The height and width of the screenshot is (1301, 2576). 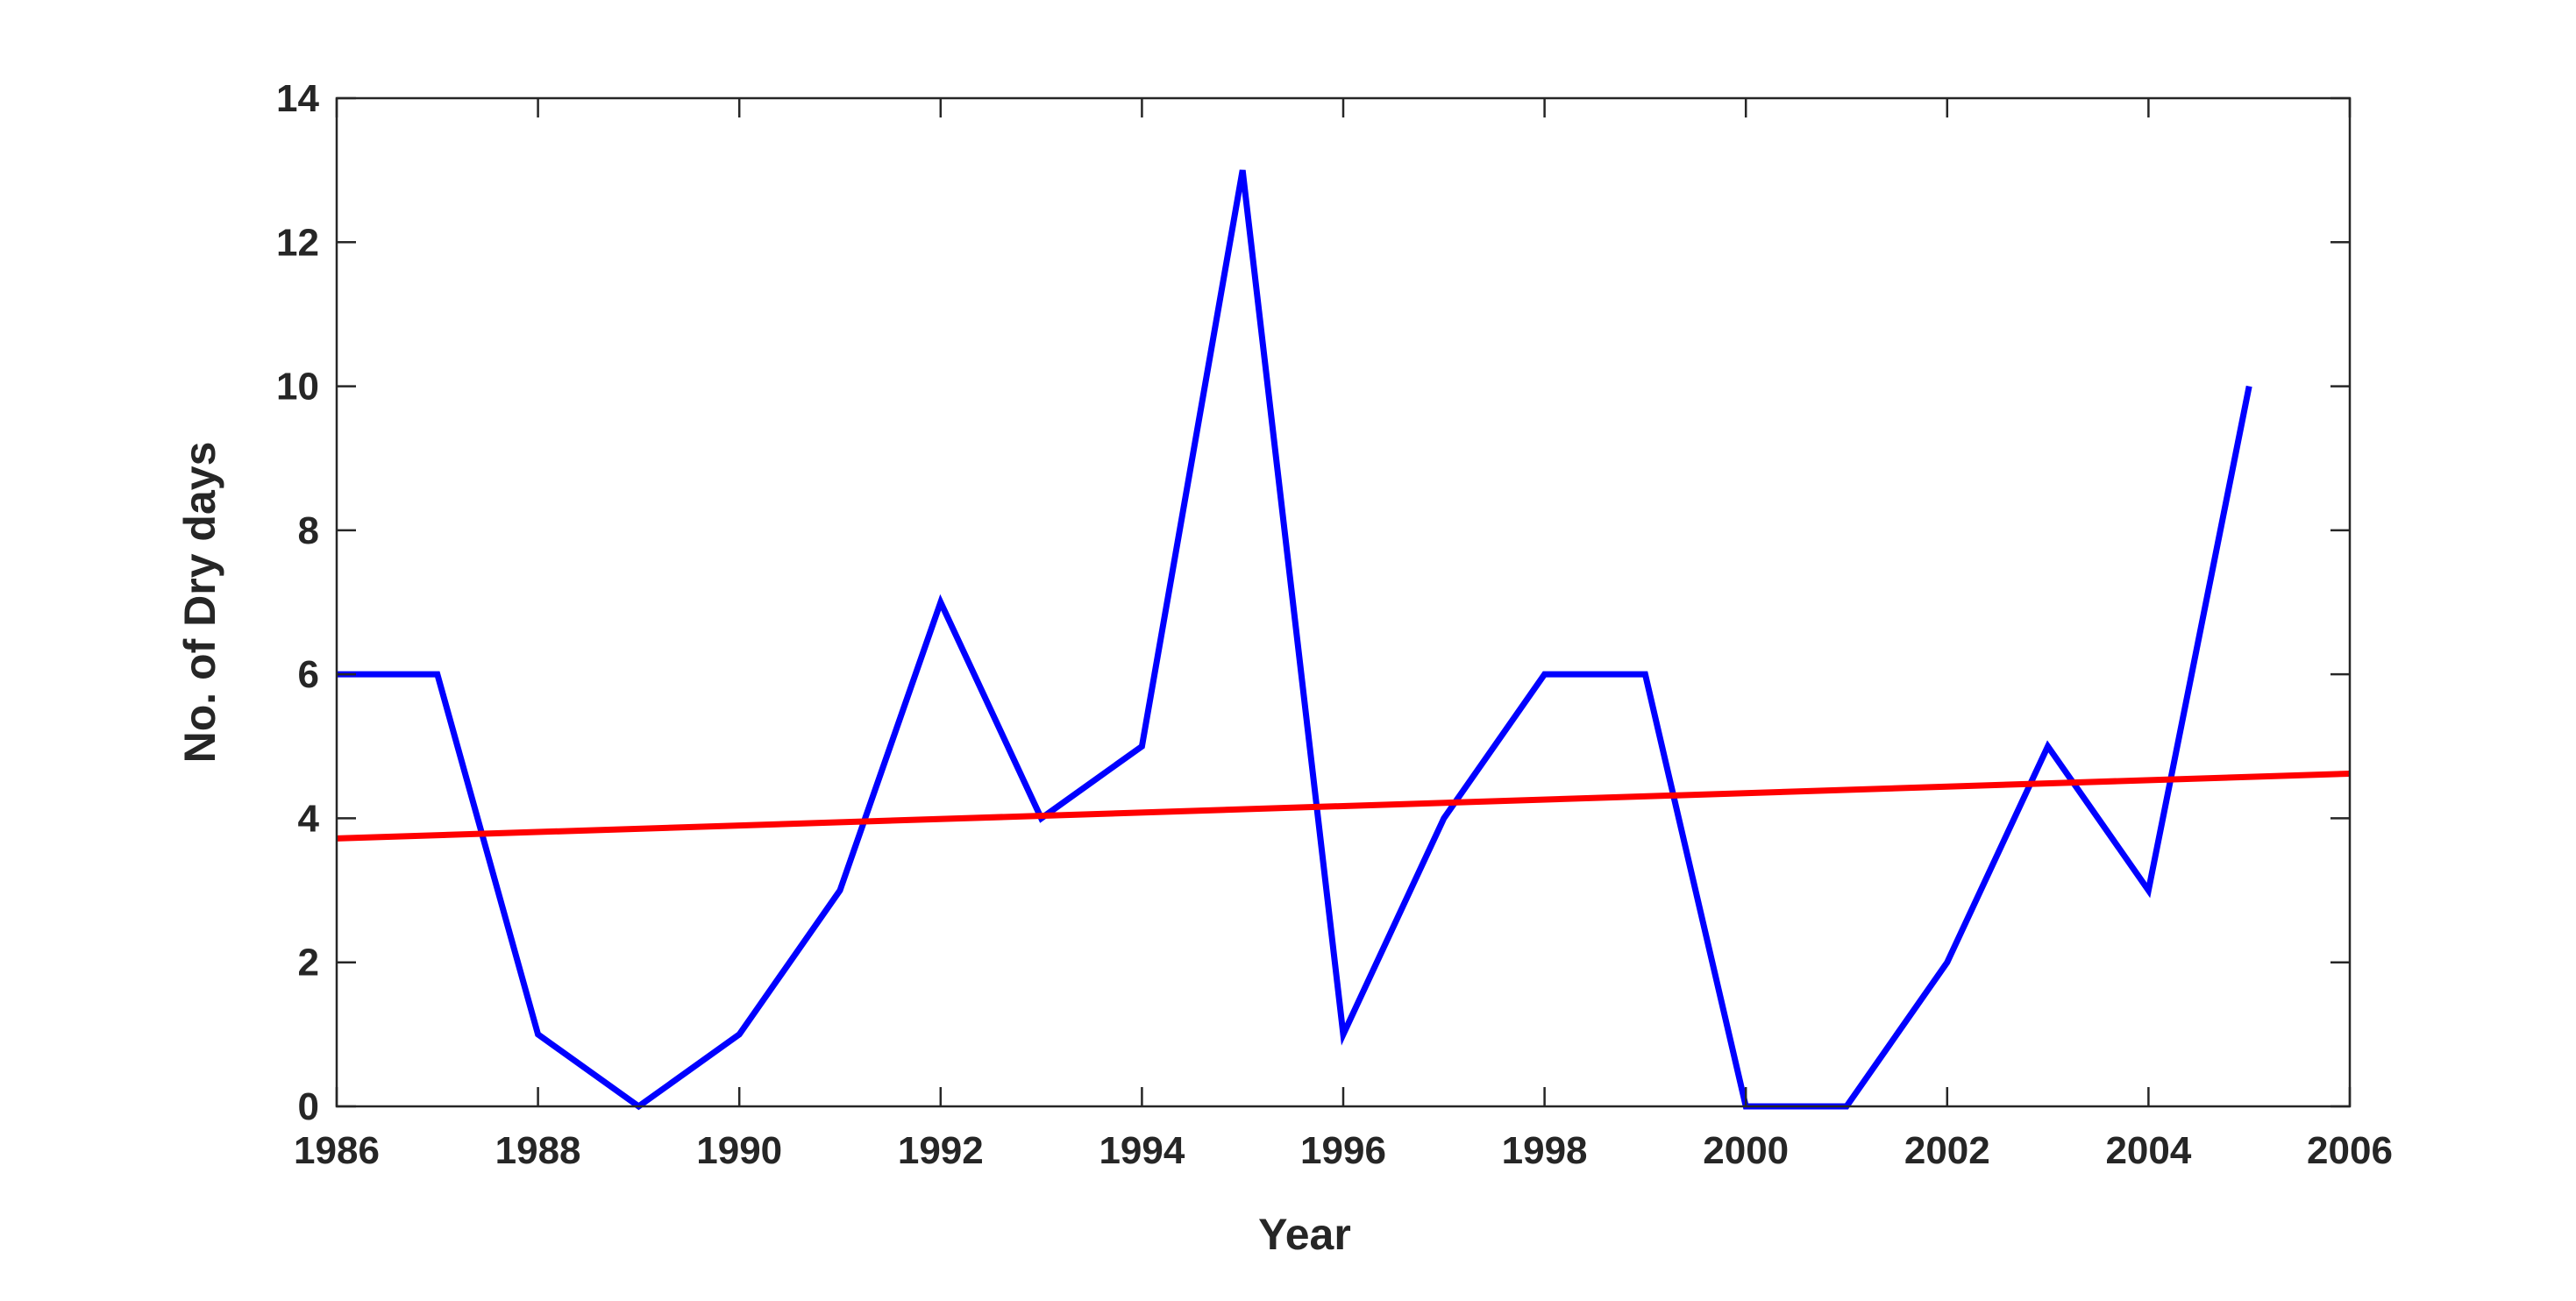 What do you see at coordinates (337, 1150) in the screenshot?
I see `x-tick-label: 1986` at bounding box center [337, 1150].